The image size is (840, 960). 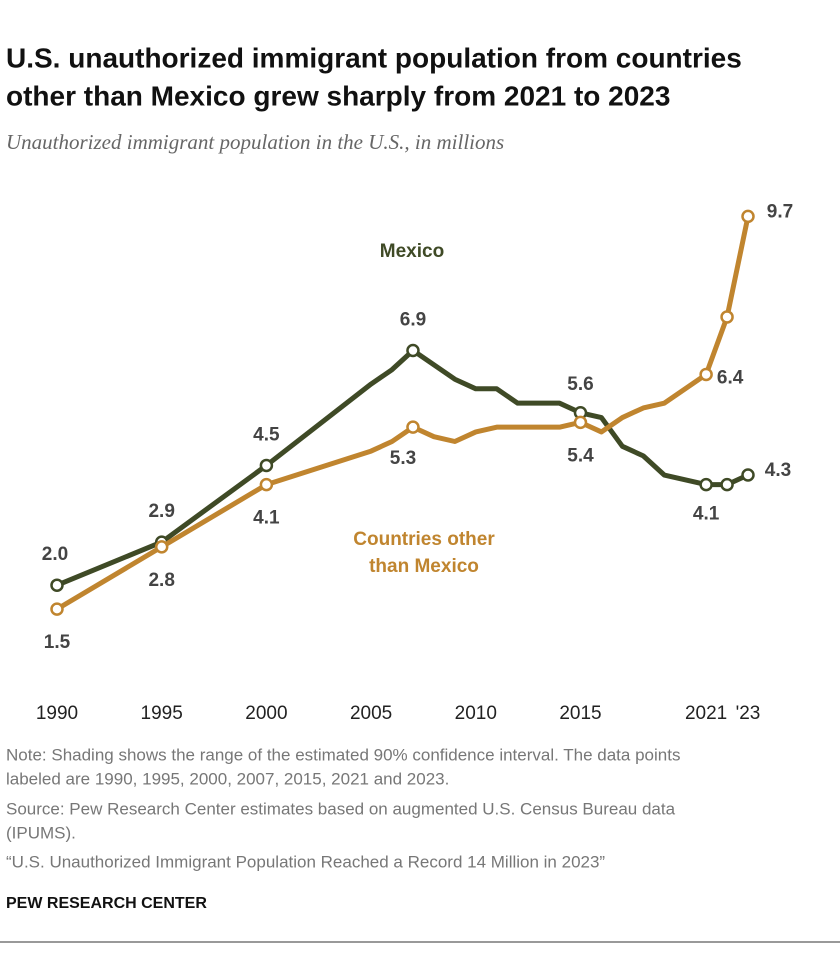 I want to click on data-label: 6.4, so click(x=730, y=377).